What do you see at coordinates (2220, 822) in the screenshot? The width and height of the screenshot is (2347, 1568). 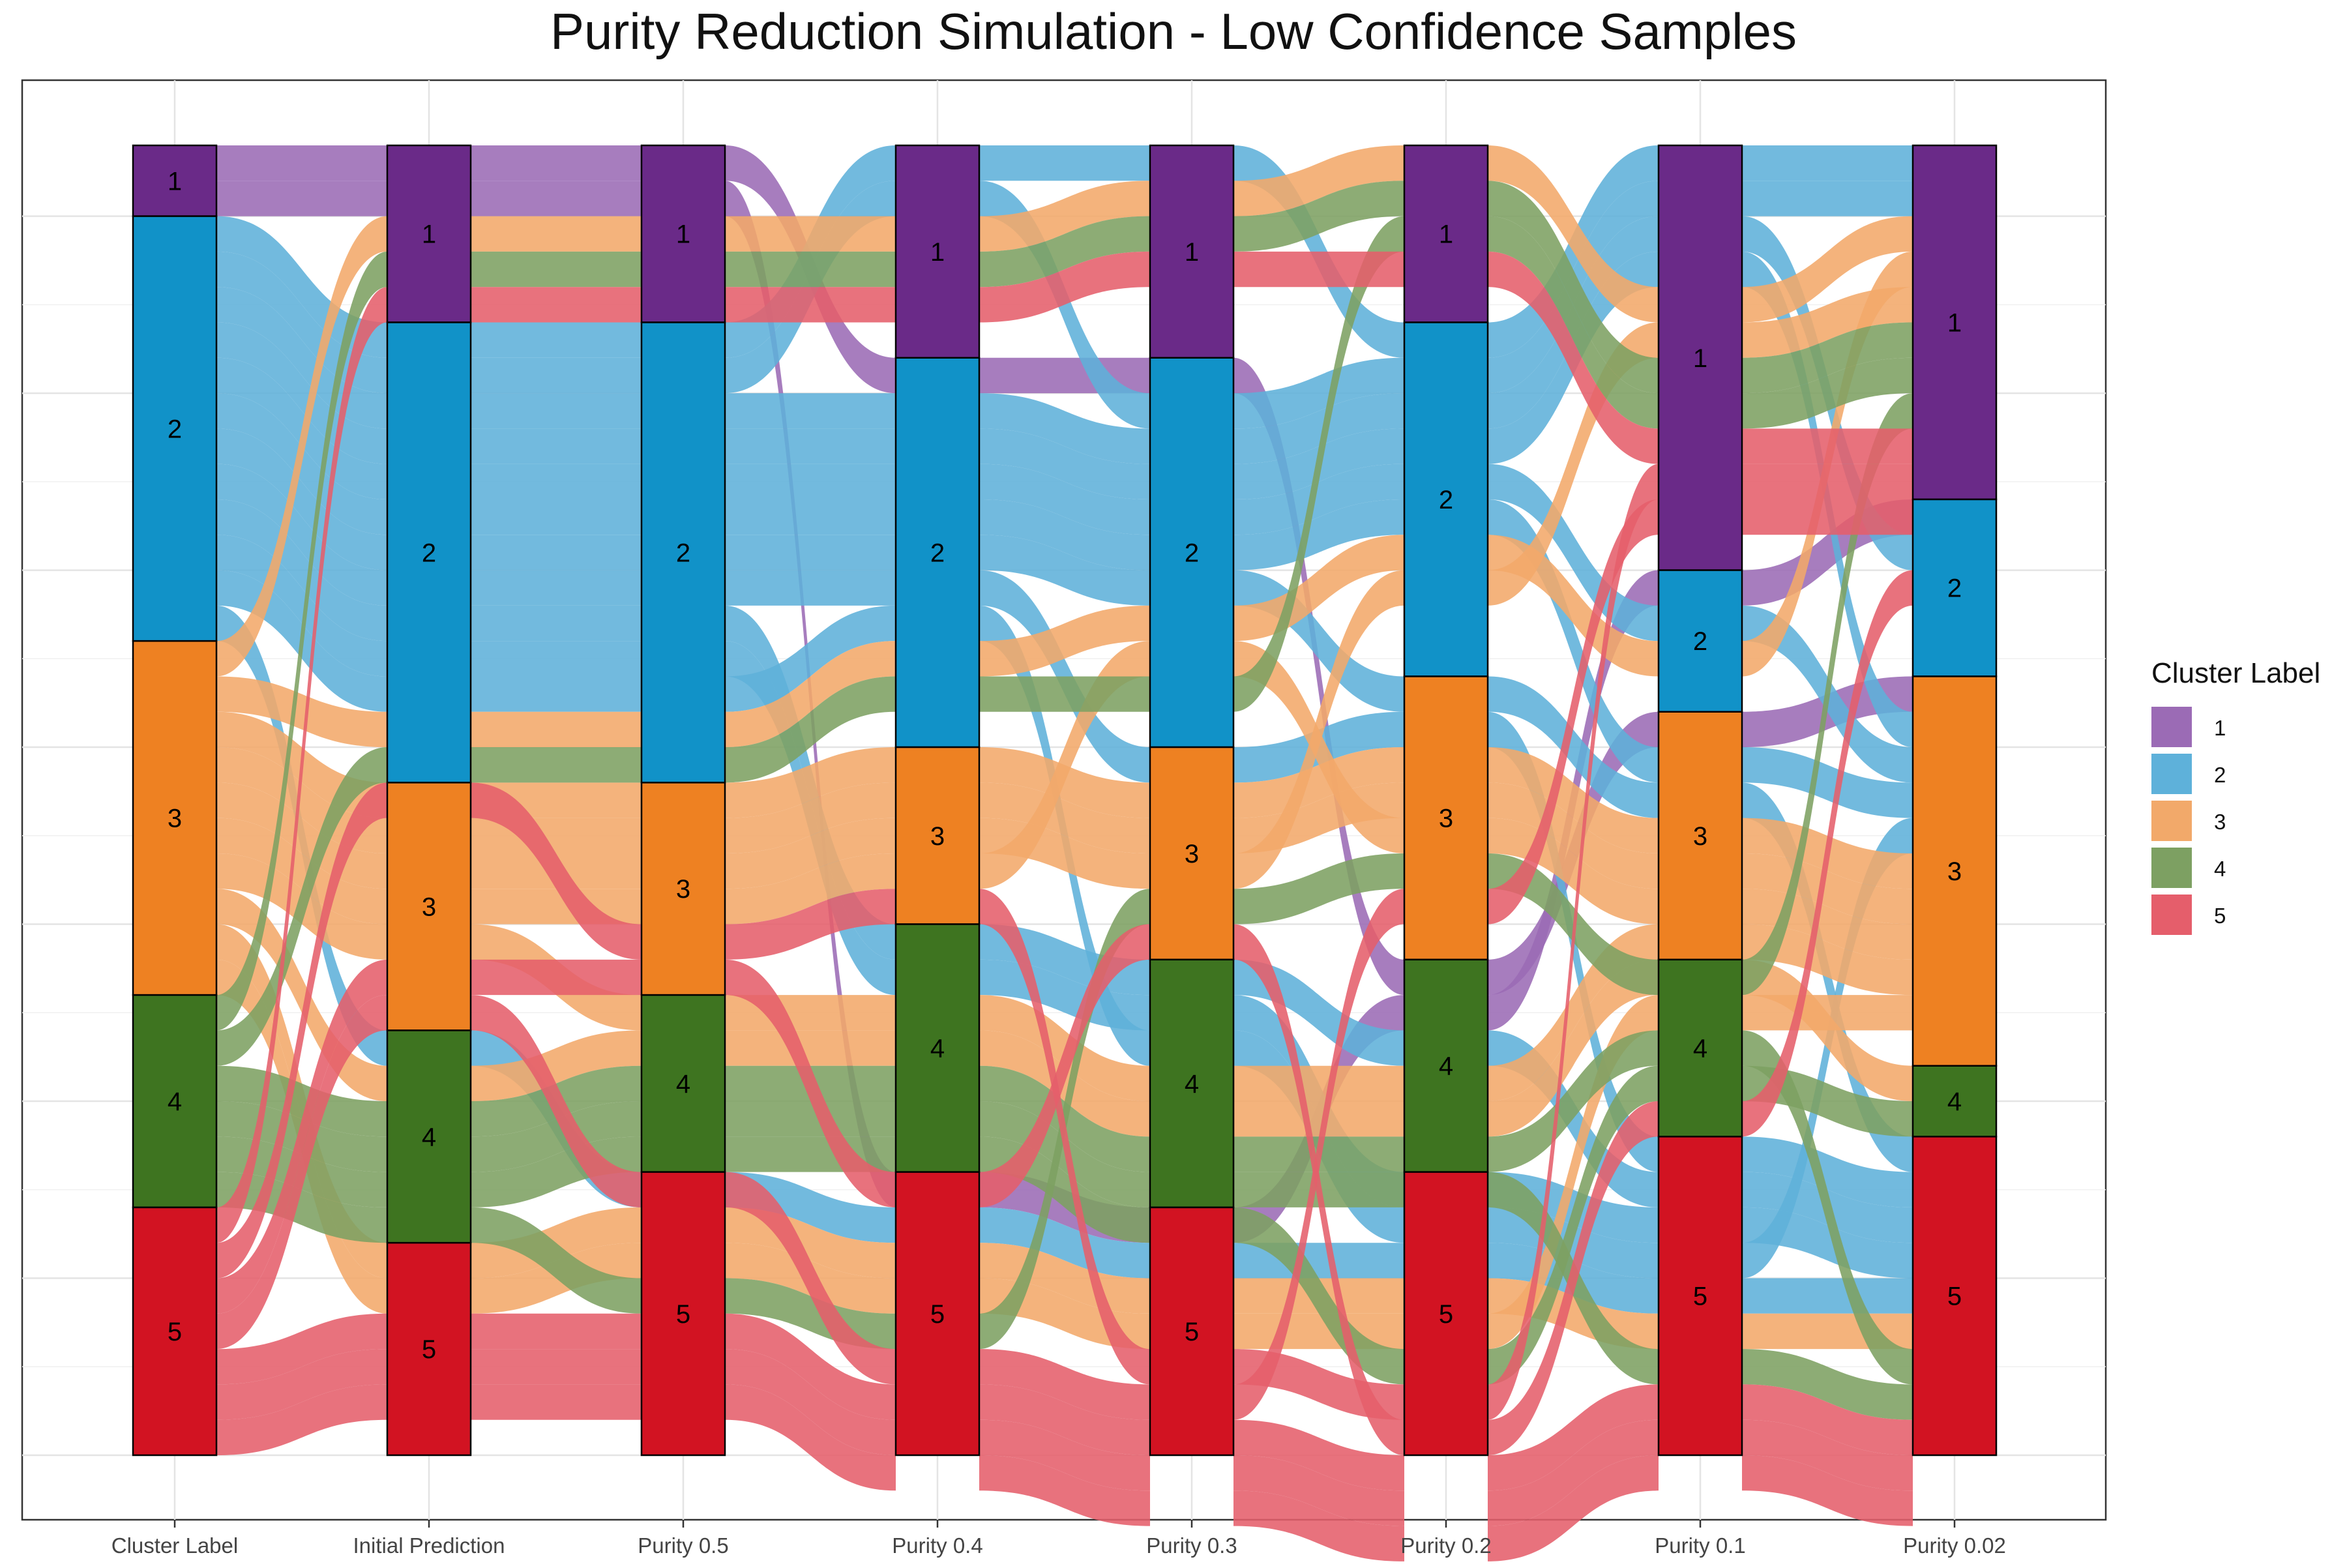 I see `legend-label: 3` at bounding box center [2220, 822].